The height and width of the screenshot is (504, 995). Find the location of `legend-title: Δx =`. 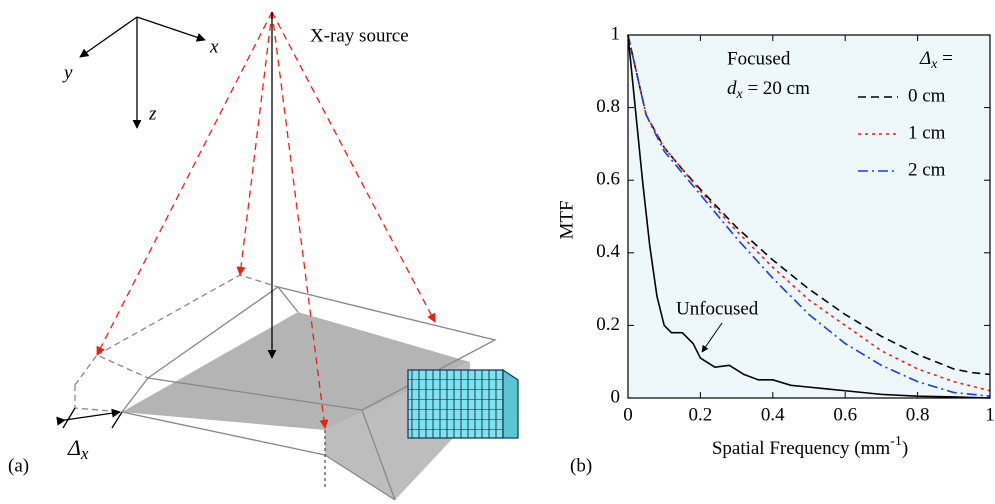

legend-title: Δx = is located at coordinates (936, 60).